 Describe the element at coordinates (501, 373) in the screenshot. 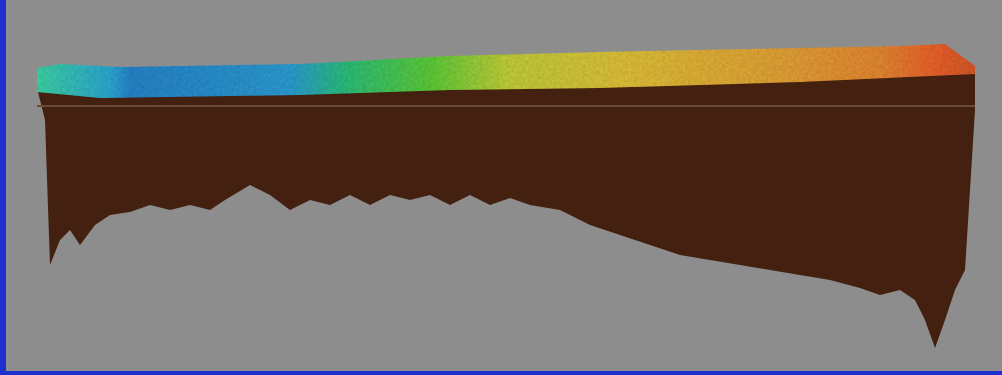

I see `frame-bottom` at that location.